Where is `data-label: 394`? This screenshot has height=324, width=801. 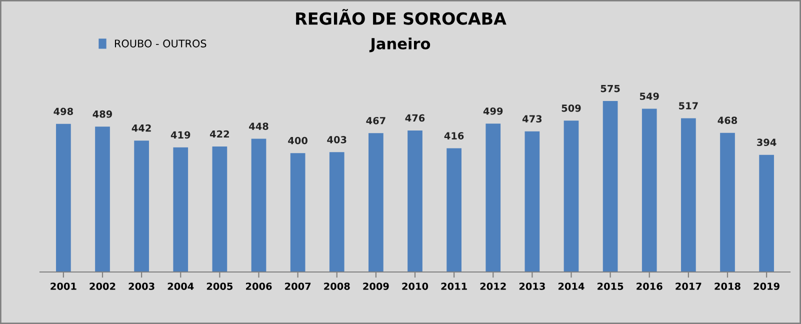 data-label: 394 is located at coordinates (766, 142).